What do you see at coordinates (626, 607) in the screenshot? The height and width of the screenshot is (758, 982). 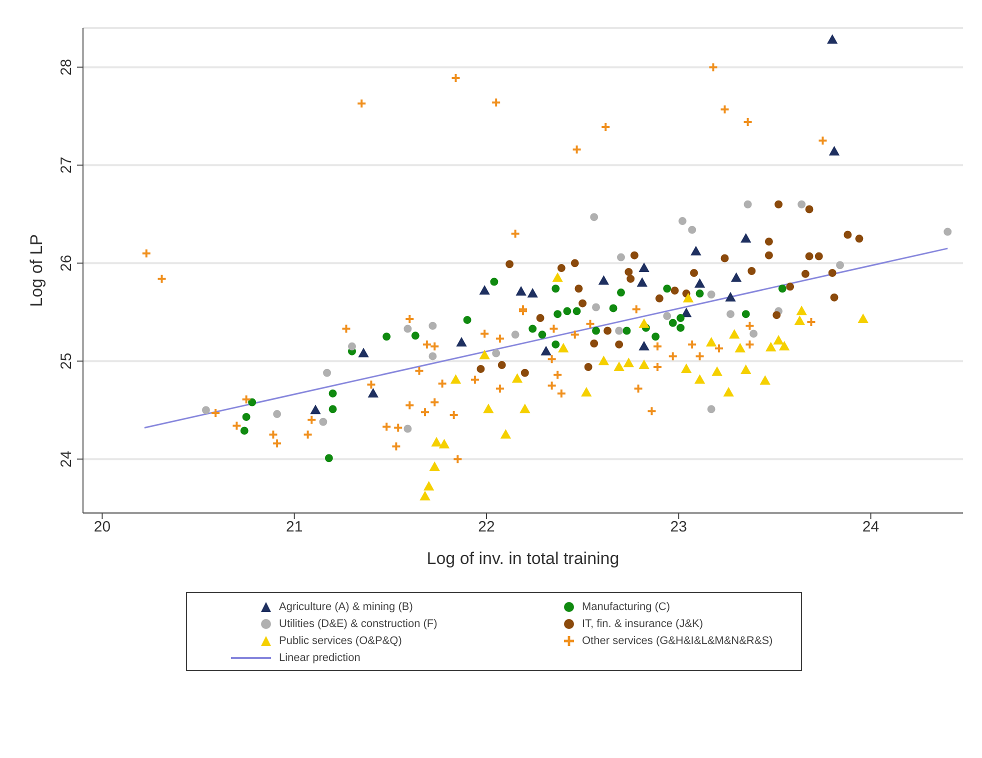 I see `legend-label: Manufacturing (C)` at bounding box center [626, 607].